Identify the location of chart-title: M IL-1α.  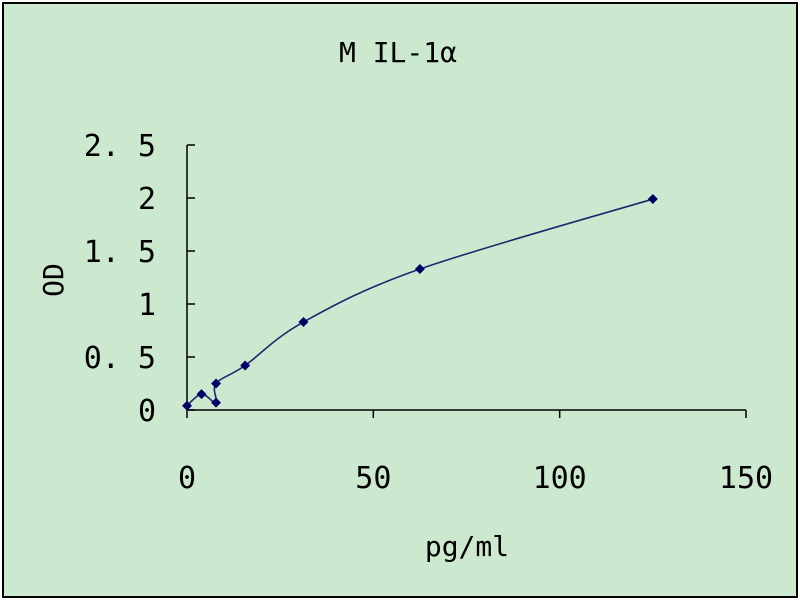
(398, 52).